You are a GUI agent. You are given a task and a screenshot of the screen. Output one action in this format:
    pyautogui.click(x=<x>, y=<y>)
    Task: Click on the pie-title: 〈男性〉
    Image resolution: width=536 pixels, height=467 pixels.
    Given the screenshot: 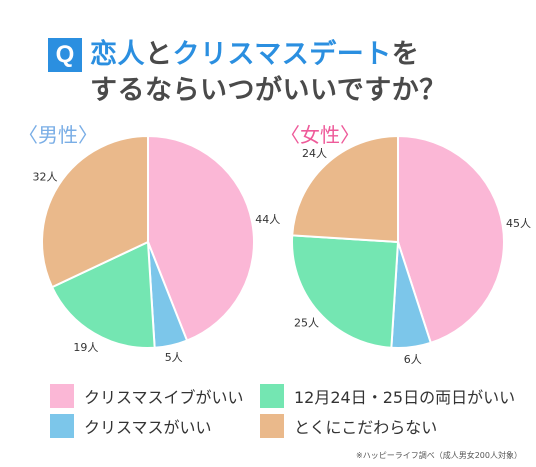 What is the action you would take?
    pyautogui.click(x=58, y=135)
    